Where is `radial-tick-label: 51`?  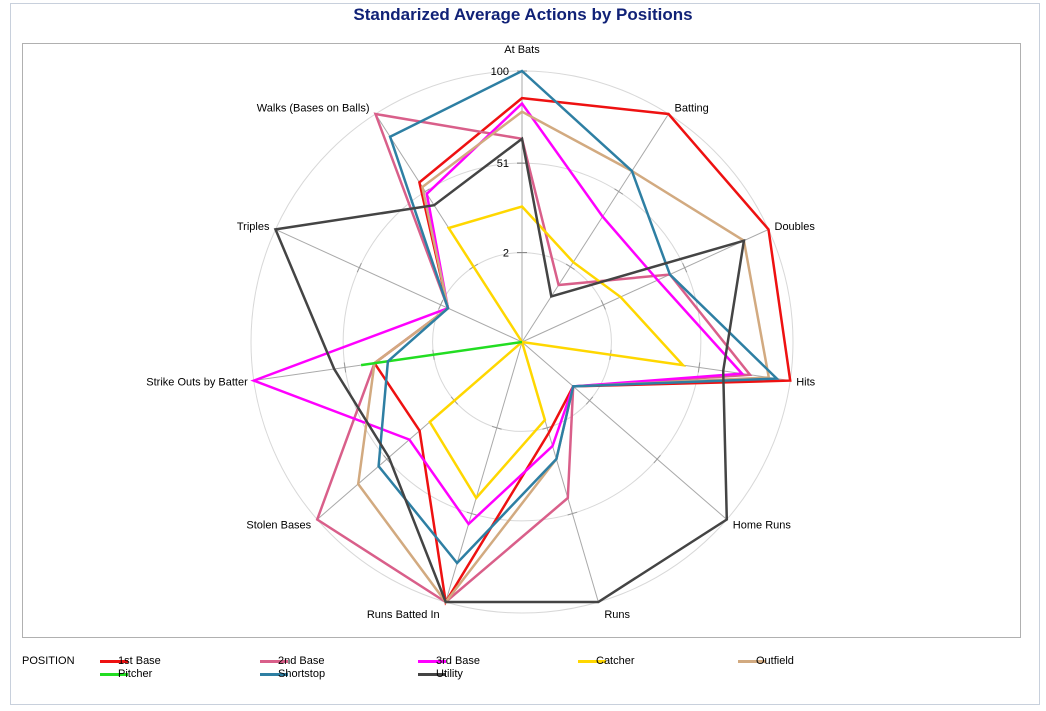 radial-tick-label: 51 is located at coordinates (503, 164).